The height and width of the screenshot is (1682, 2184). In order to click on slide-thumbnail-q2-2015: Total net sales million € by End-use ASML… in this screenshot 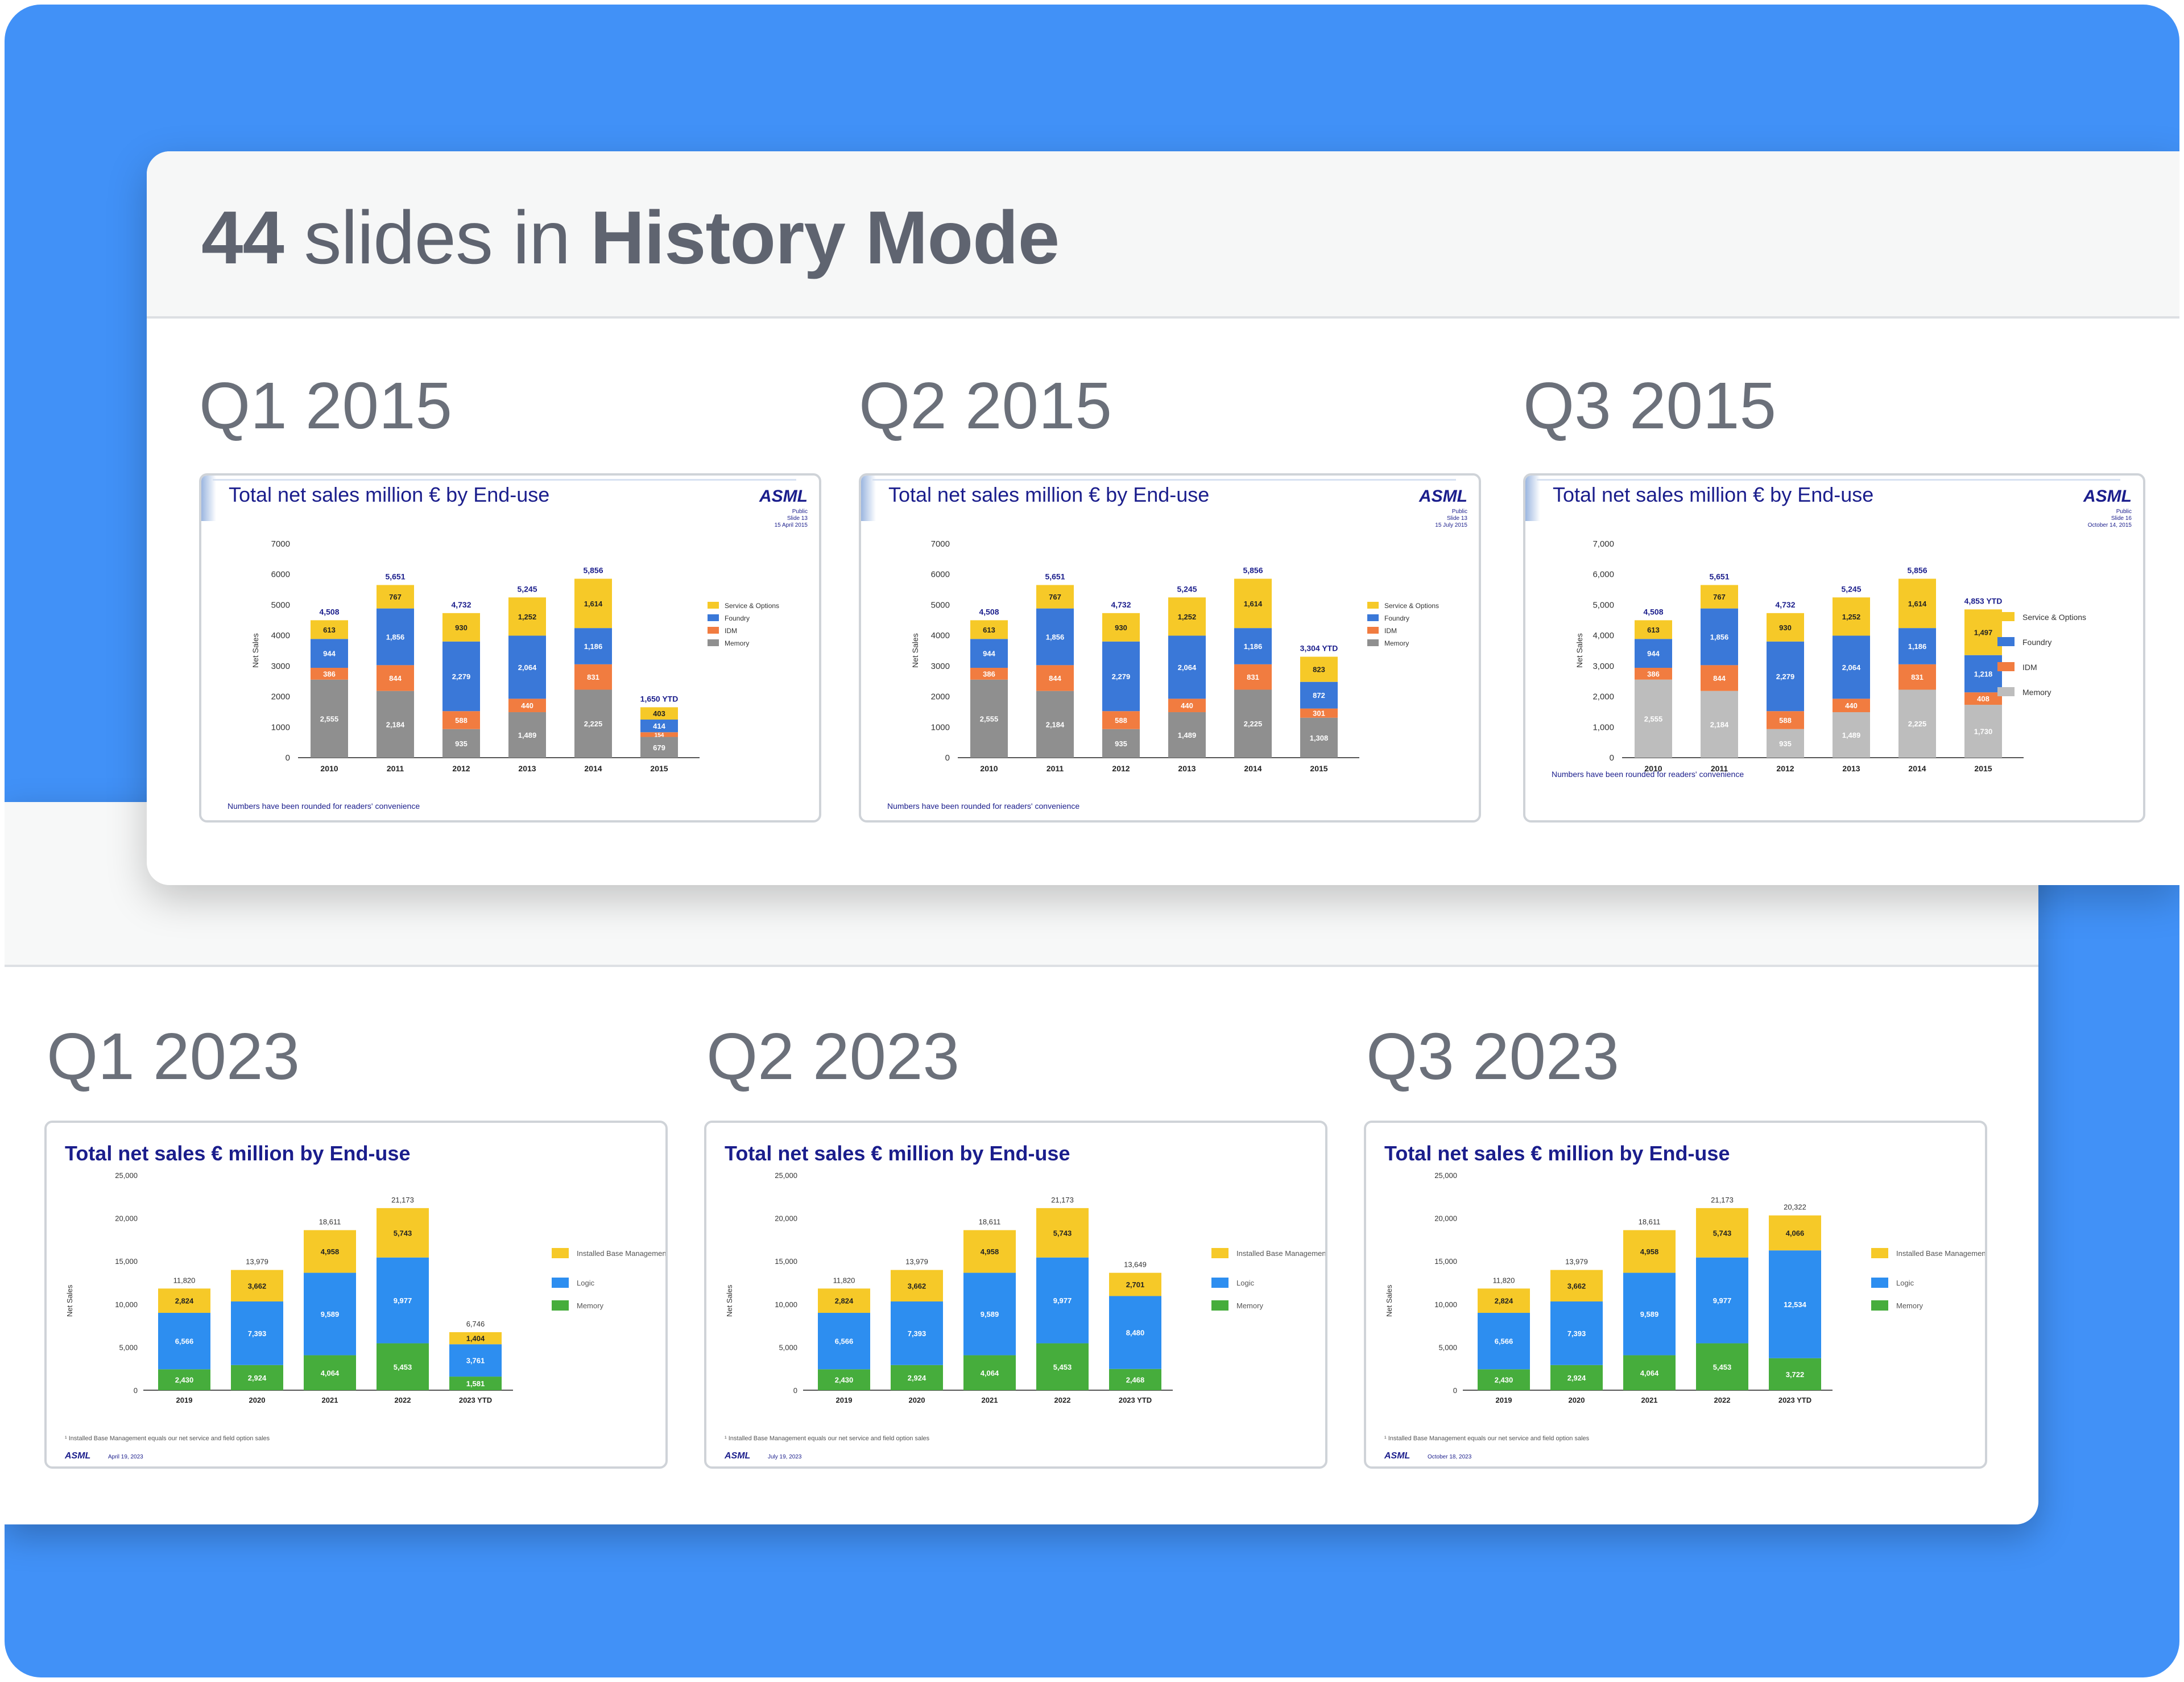, I will do `click(1170, 648)`.